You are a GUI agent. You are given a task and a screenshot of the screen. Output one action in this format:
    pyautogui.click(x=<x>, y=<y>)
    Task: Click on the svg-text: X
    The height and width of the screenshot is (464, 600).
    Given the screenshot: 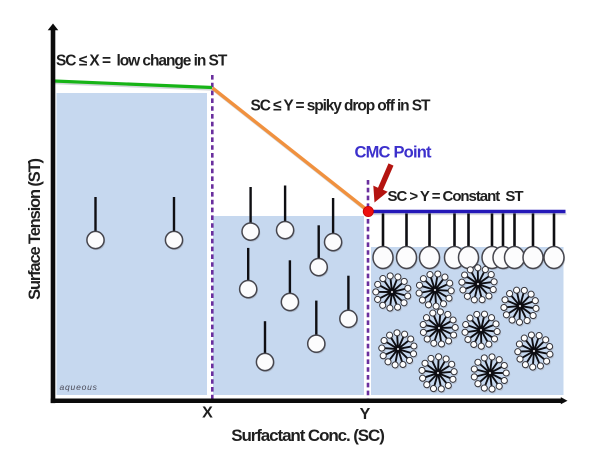 What is the action you would take?
    pyautogui.click(x=207, y=413)
    